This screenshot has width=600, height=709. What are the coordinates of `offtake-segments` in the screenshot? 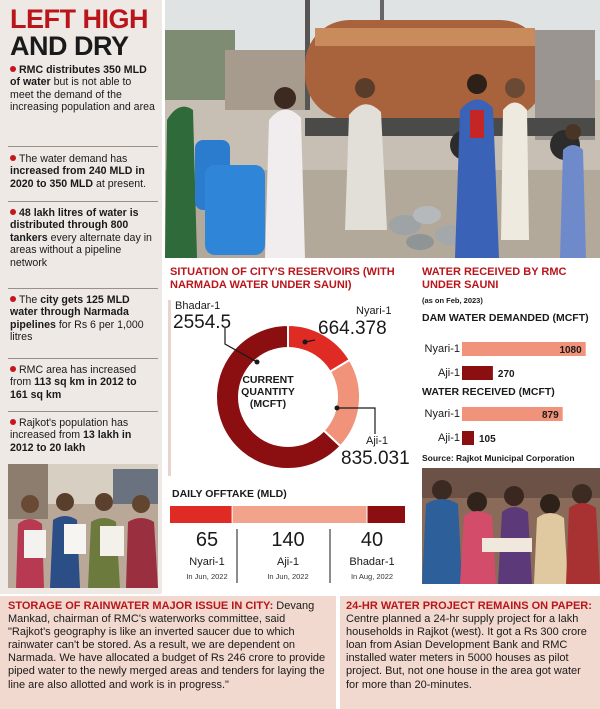 It's located at (287, 514).